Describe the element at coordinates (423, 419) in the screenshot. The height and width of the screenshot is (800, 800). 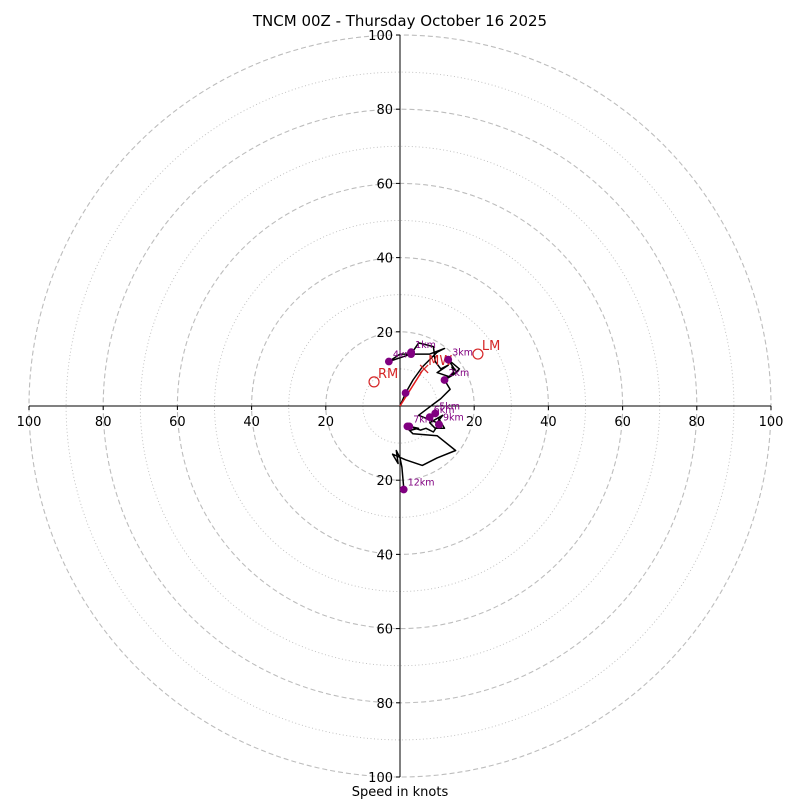
I see `height-marker-label: 7km` at that location.